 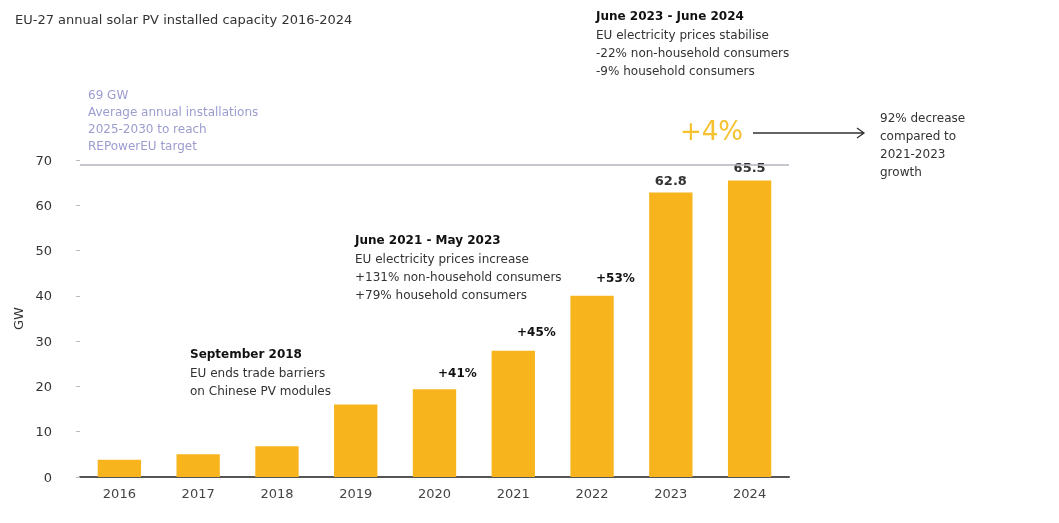 I want to click on ref-line-label: 69 GW Average annual installations 2025-2030 to reach REPowerEU target, so click(x=173, y=121).